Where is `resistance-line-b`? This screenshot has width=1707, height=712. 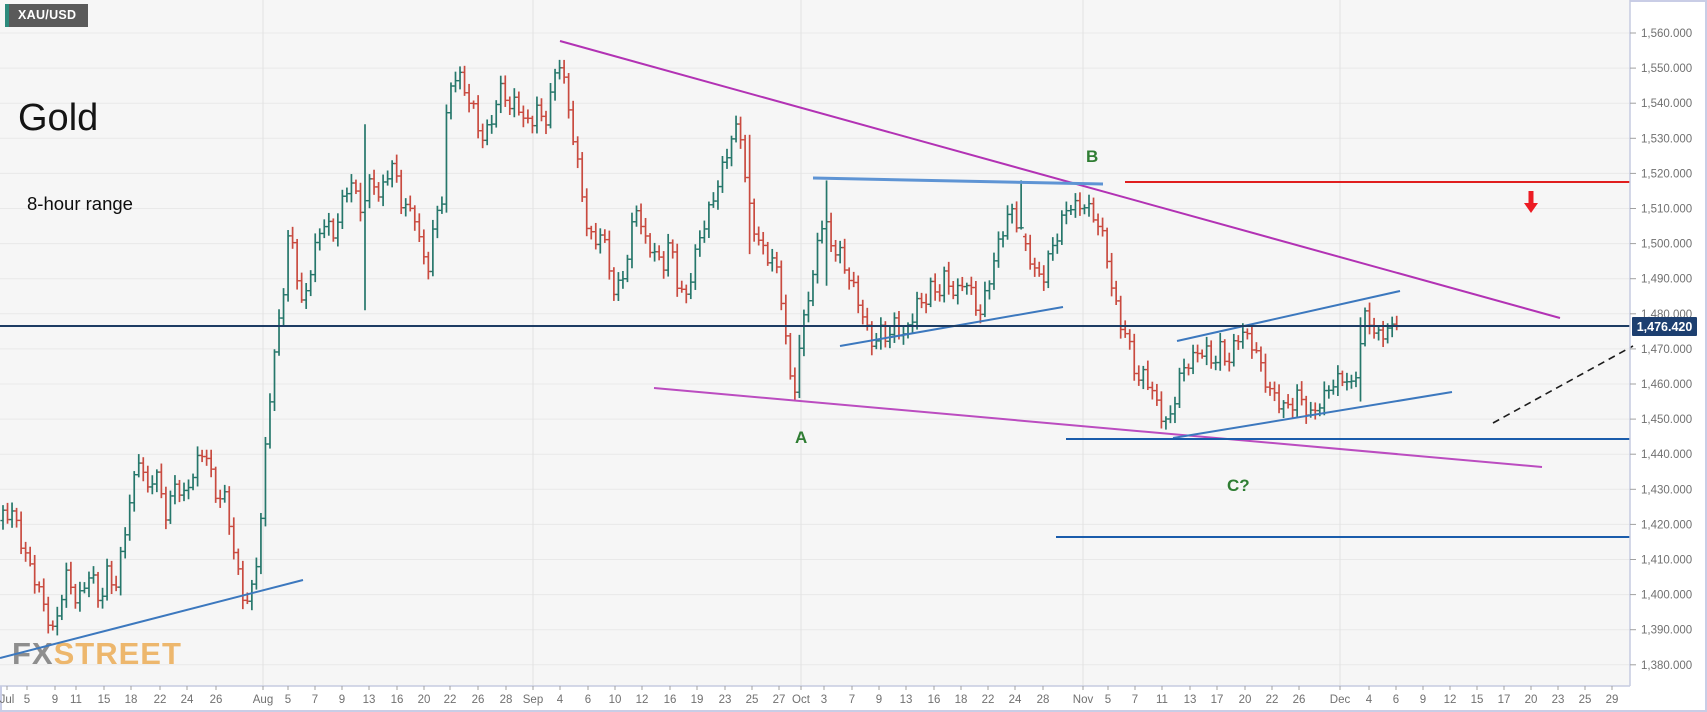 resistance-line-b is located at coordinates (958, 181).